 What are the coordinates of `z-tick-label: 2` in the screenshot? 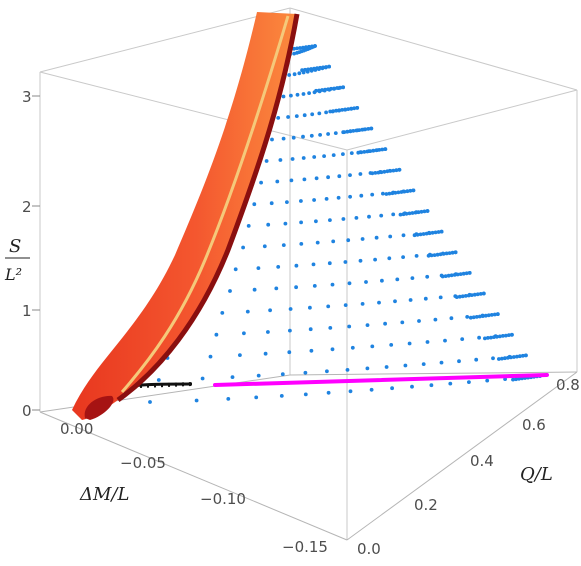 It's located at (27, 207).